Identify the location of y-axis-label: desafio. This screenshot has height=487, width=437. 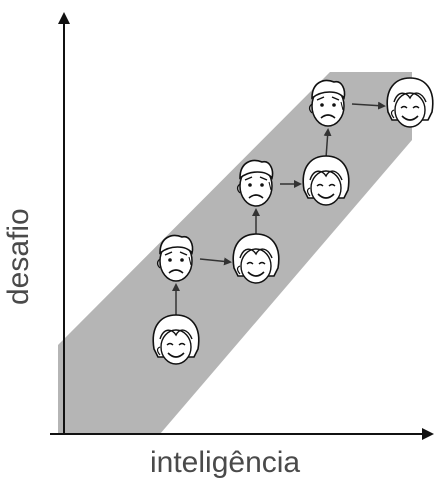
(18, 256).